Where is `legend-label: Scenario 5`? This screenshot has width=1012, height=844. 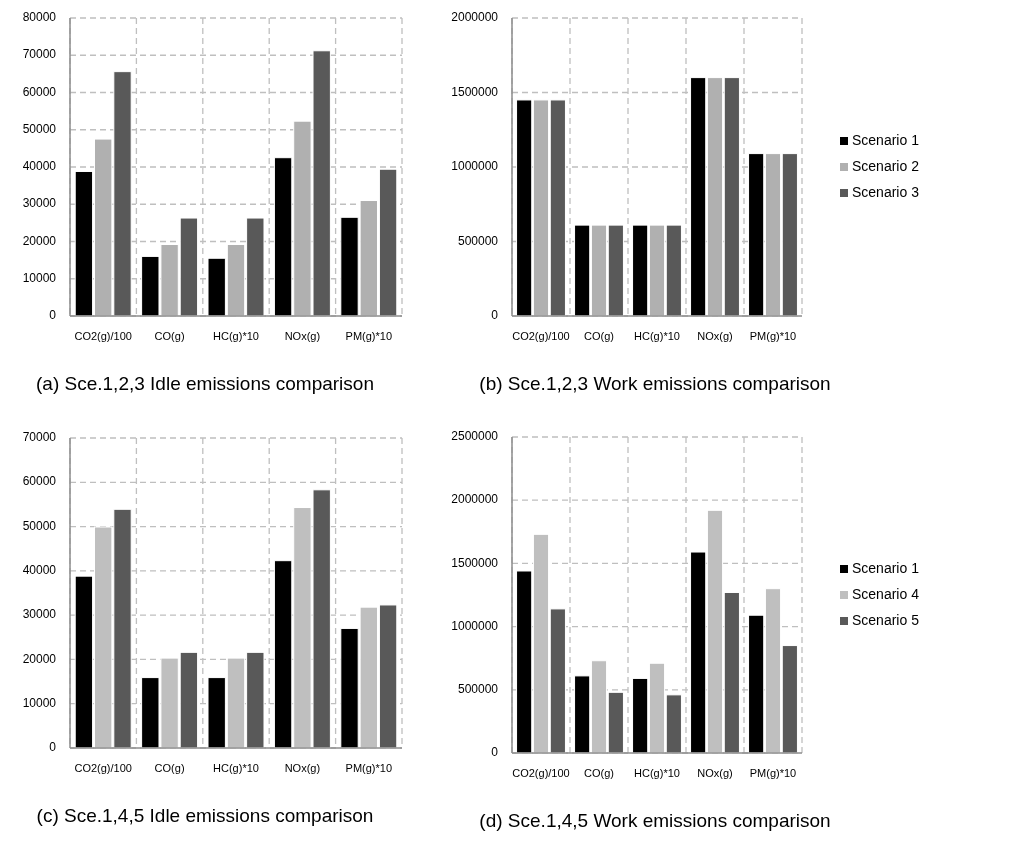 legend-label: Scenario 5 is located at coordinates (886, 619).